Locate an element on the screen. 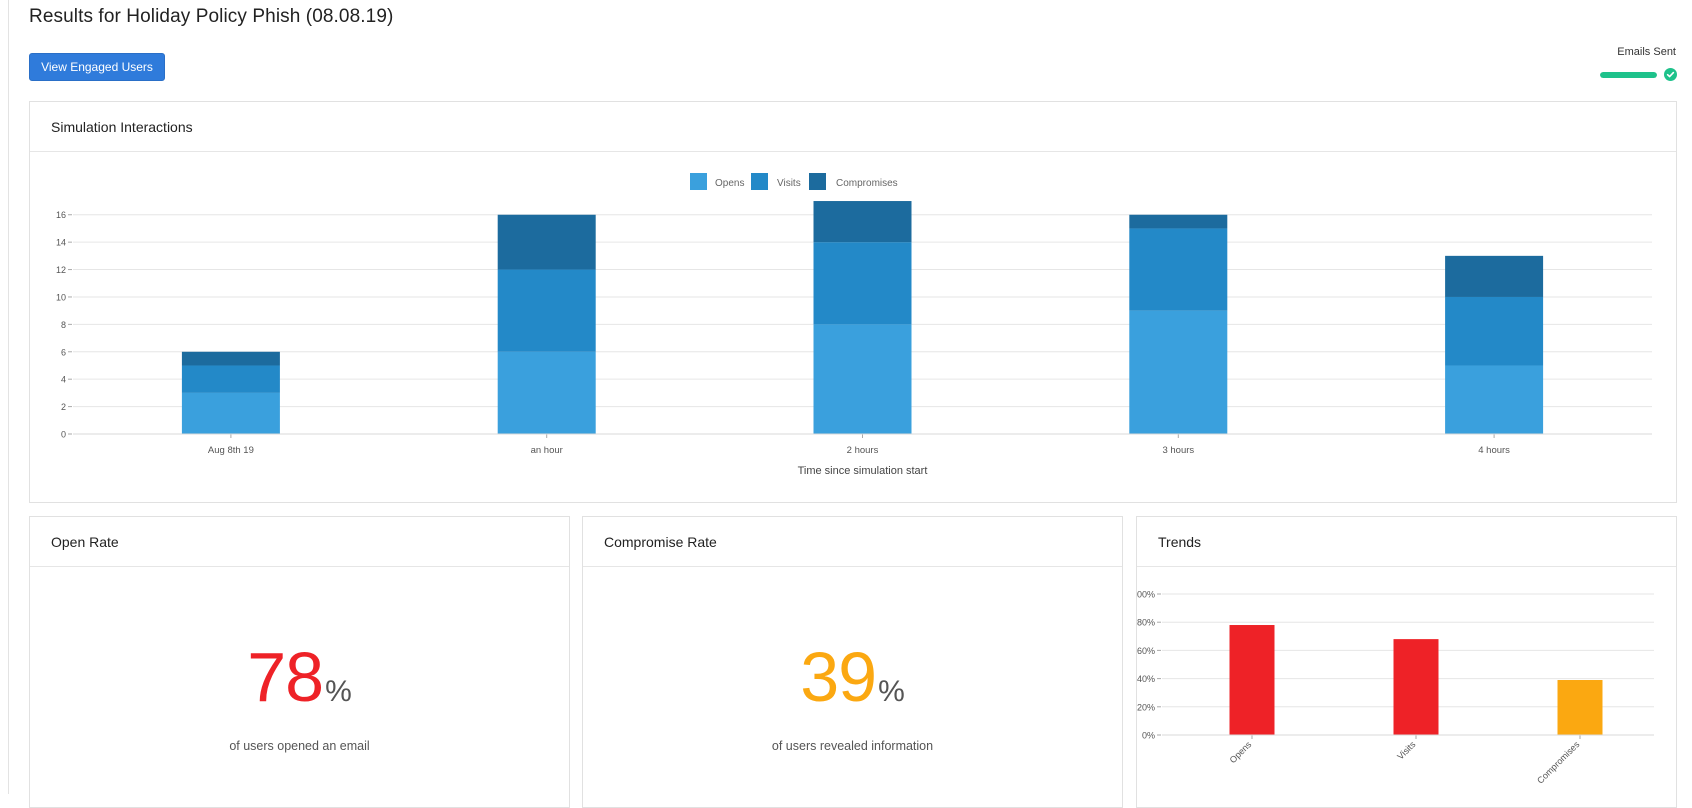  y-tick-label: 10 is located at coordinates (61, 297).